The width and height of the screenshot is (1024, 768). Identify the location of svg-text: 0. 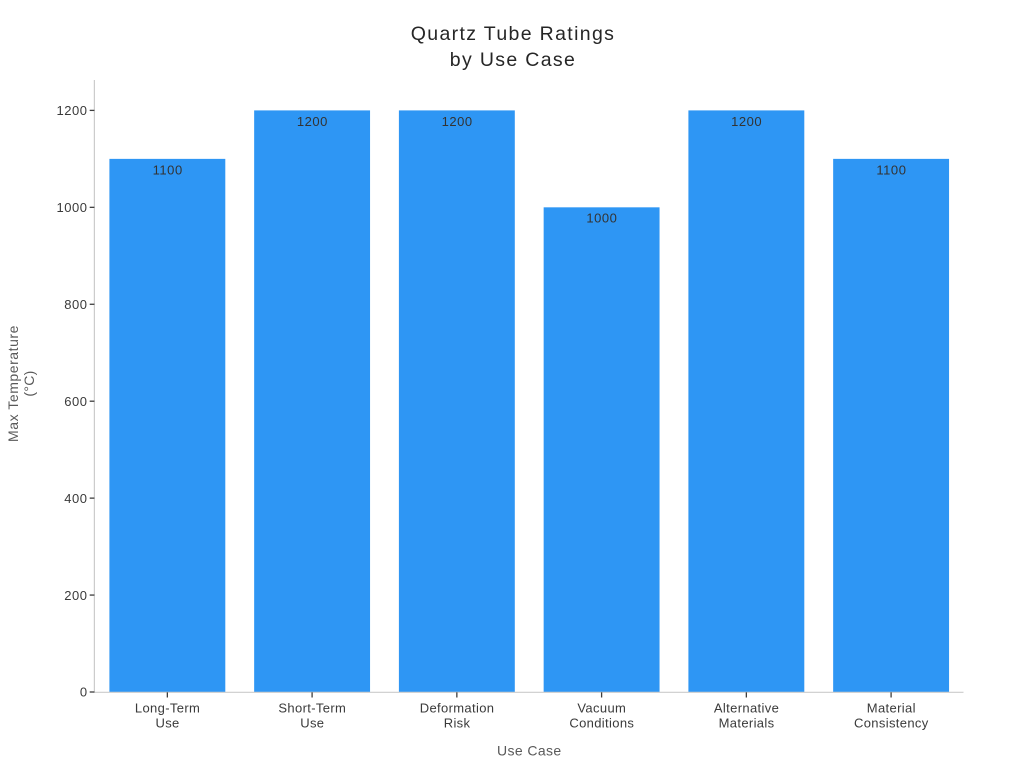
(84, 692).